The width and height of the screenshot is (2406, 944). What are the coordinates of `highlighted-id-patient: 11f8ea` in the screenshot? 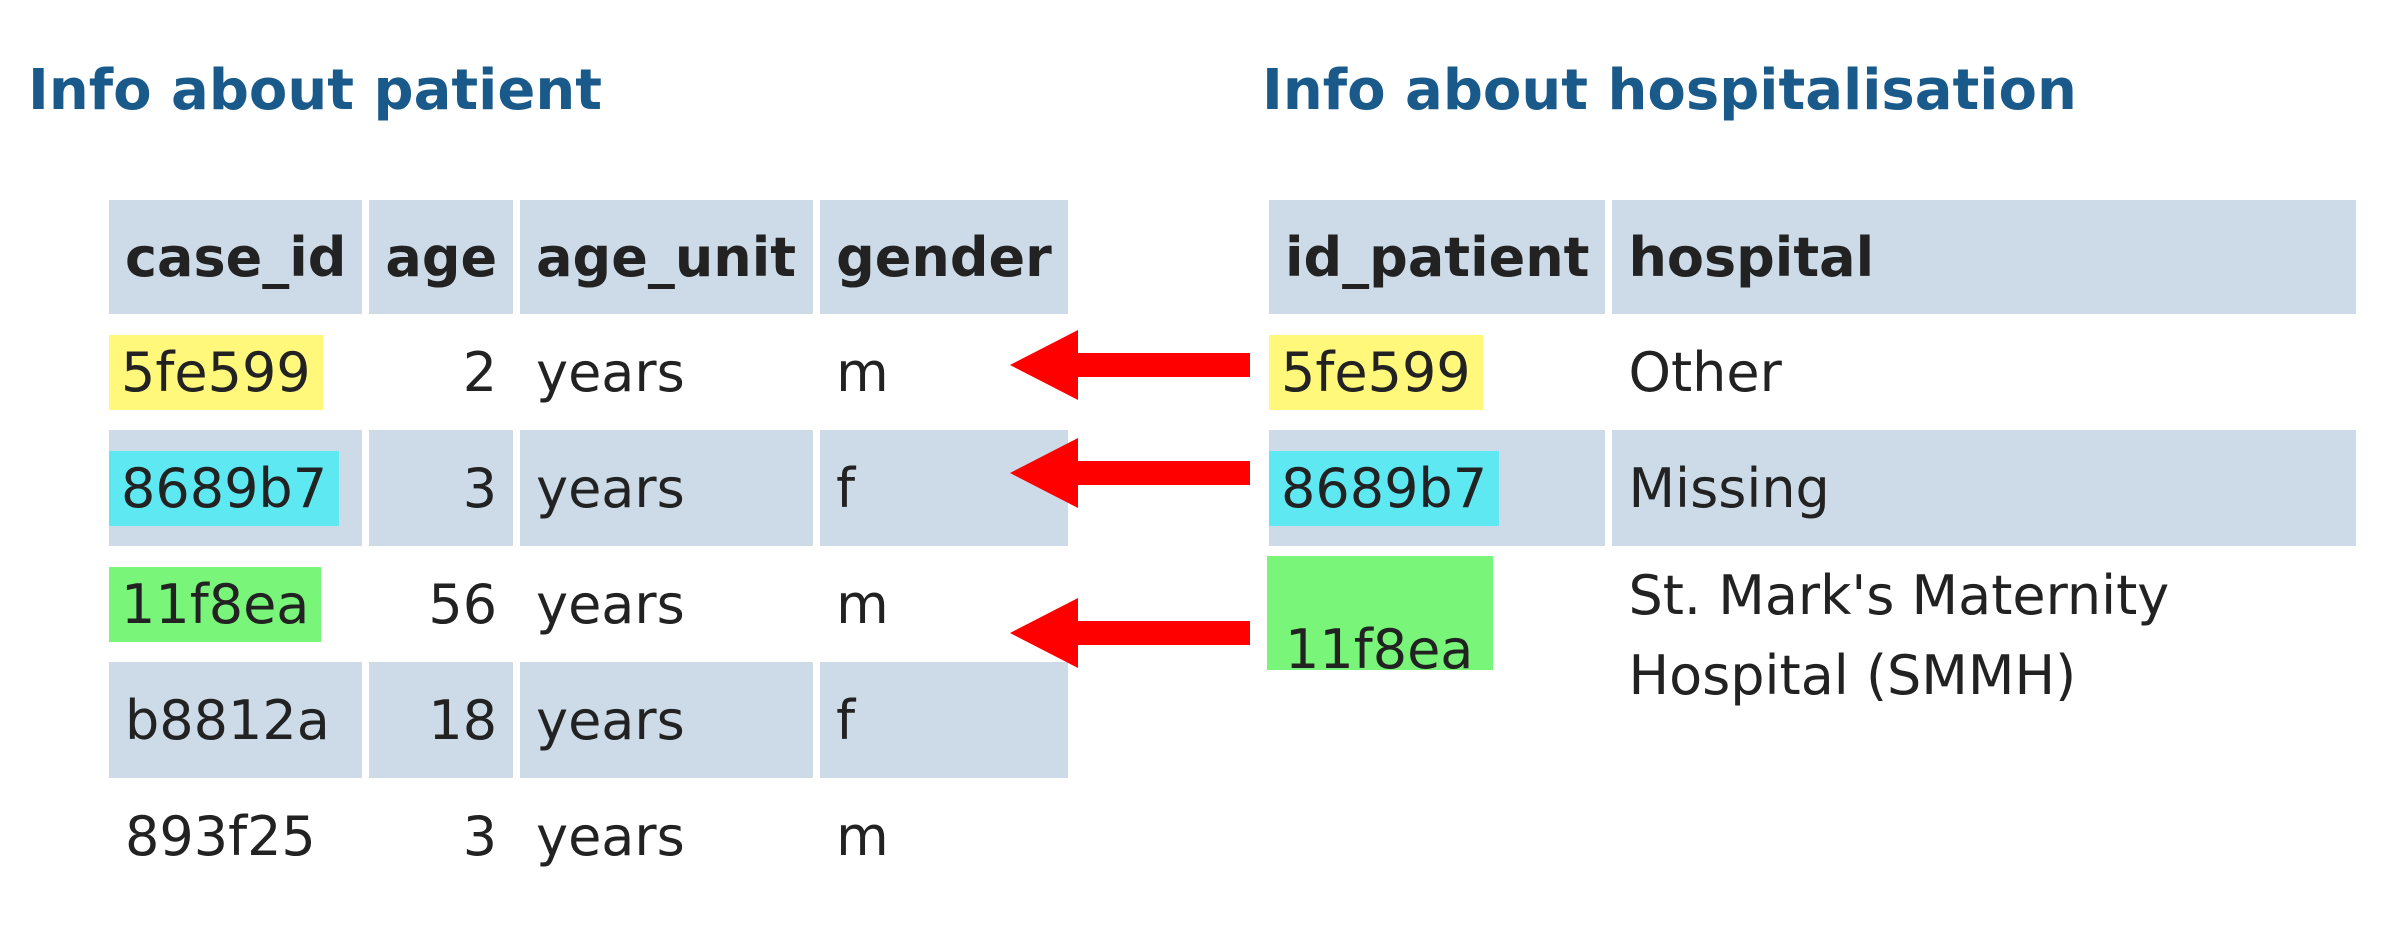 It's located at (1380, 613).